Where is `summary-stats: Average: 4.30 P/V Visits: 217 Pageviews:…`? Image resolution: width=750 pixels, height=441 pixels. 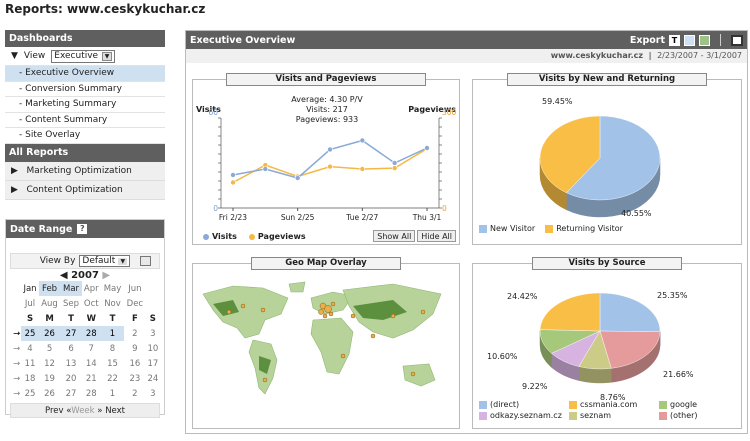 summary-stats: Average: 4.30 P/V Visits: 217 Pageviews:… is located at coordinates (327, 110).